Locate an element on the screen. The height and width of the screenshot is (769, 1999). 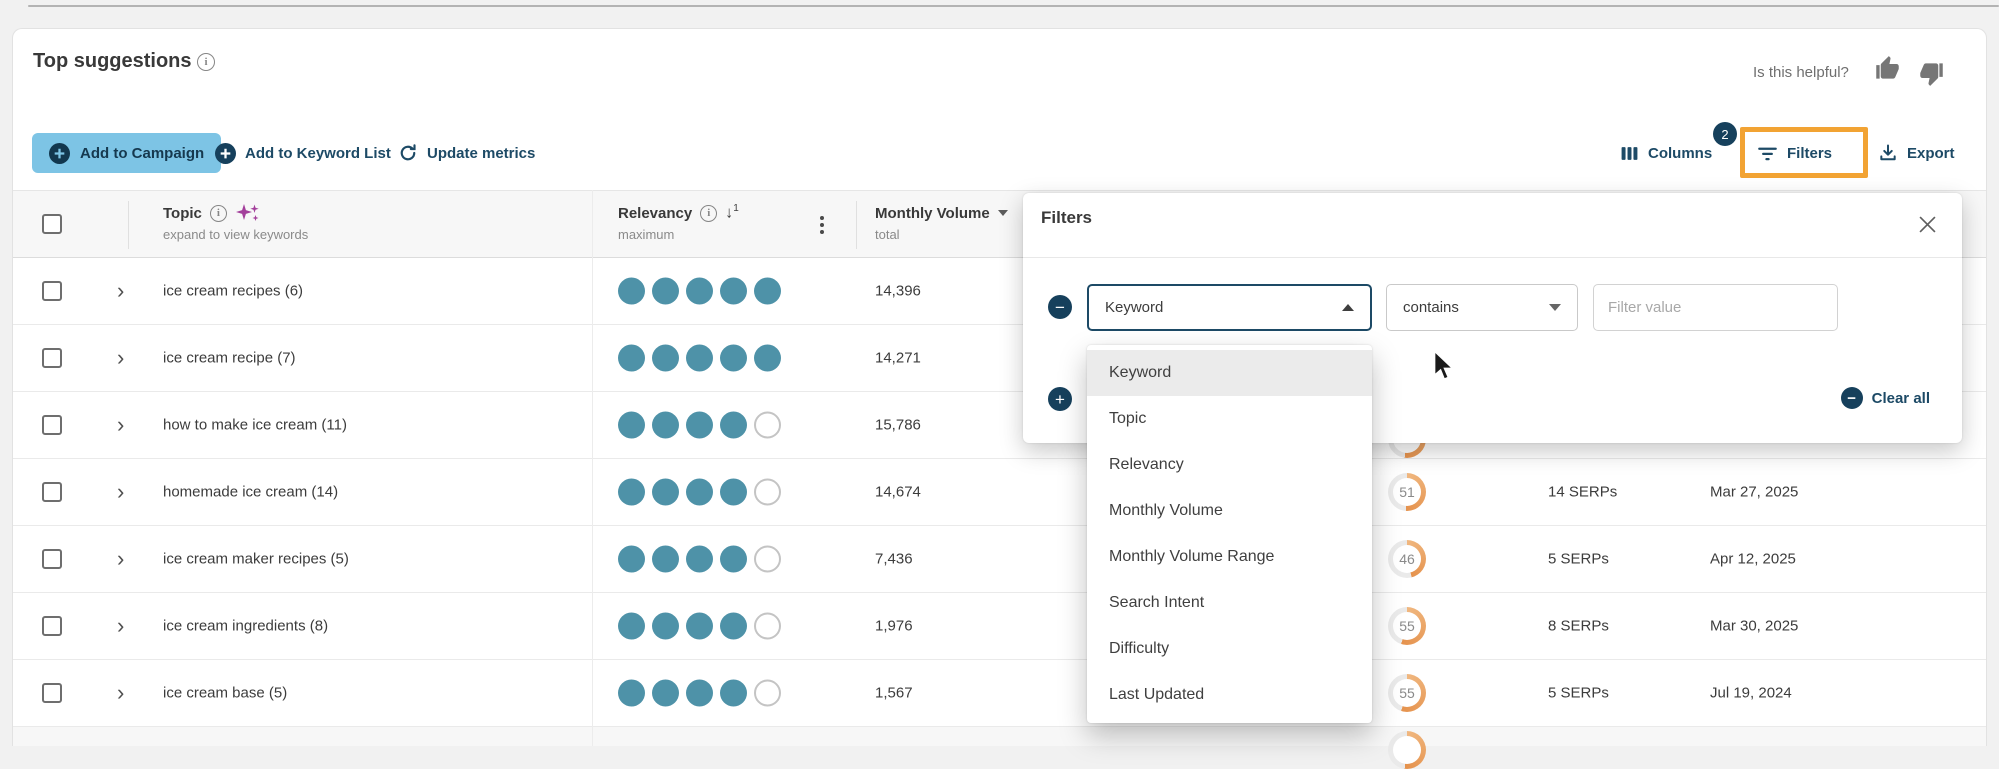
update-metrics-button: Update metrics is located at coordinates (466, 153).